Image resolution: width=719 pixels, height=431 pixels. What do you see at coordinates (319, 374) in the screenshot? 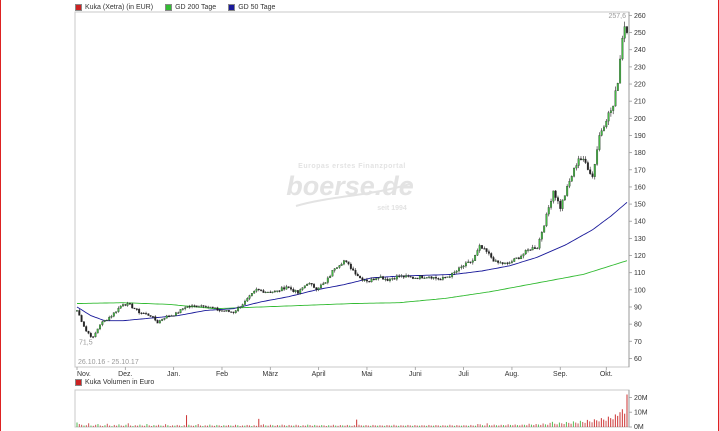
I see `x-tick-label: April` at bounding box center [319, 374].